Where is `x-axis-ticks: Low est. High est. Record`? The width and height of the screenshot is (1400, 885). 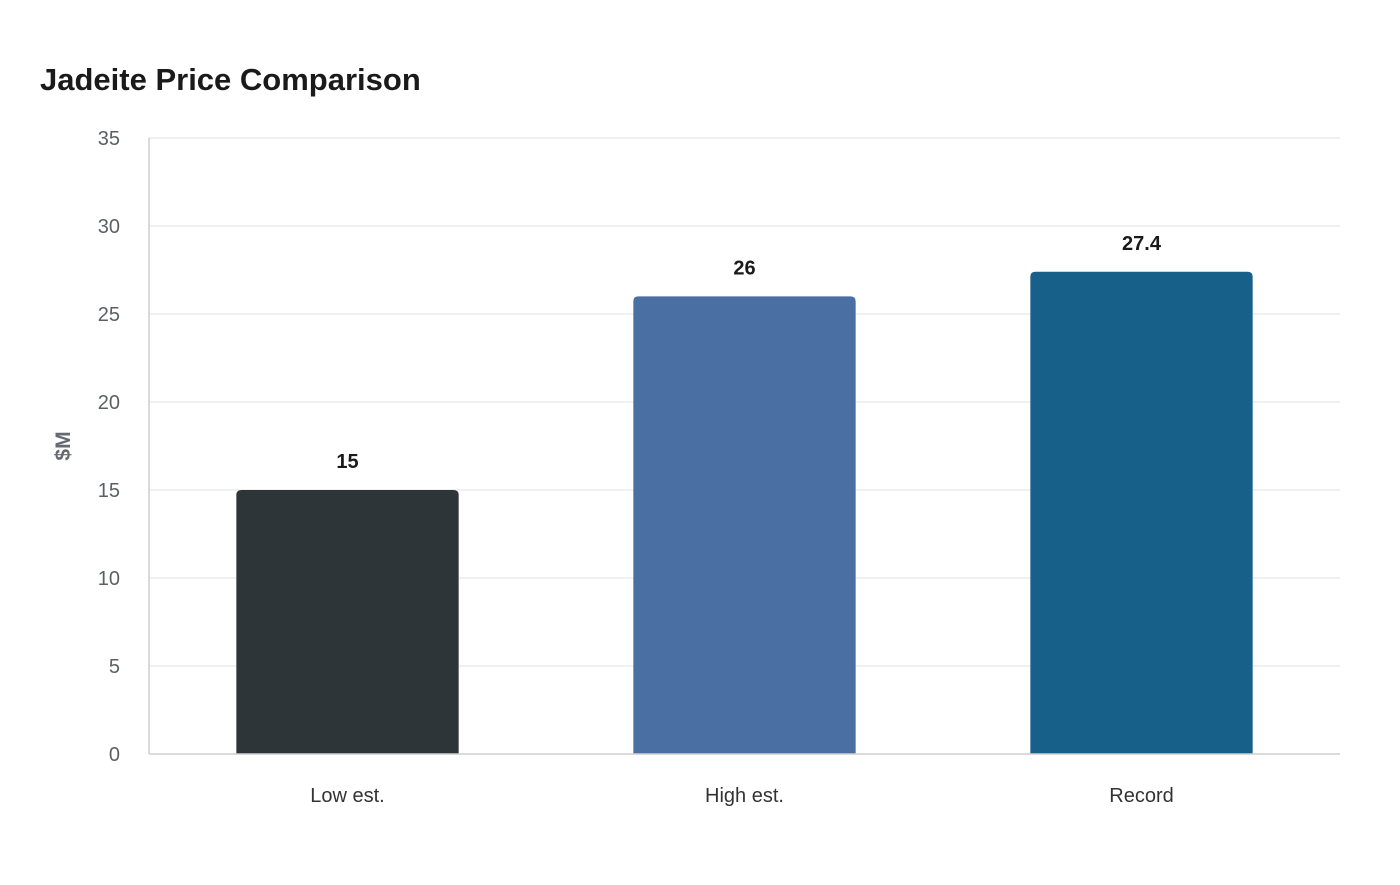
x-axis-ticks: Low est. High est. Record is located at coordinates (741, 796).